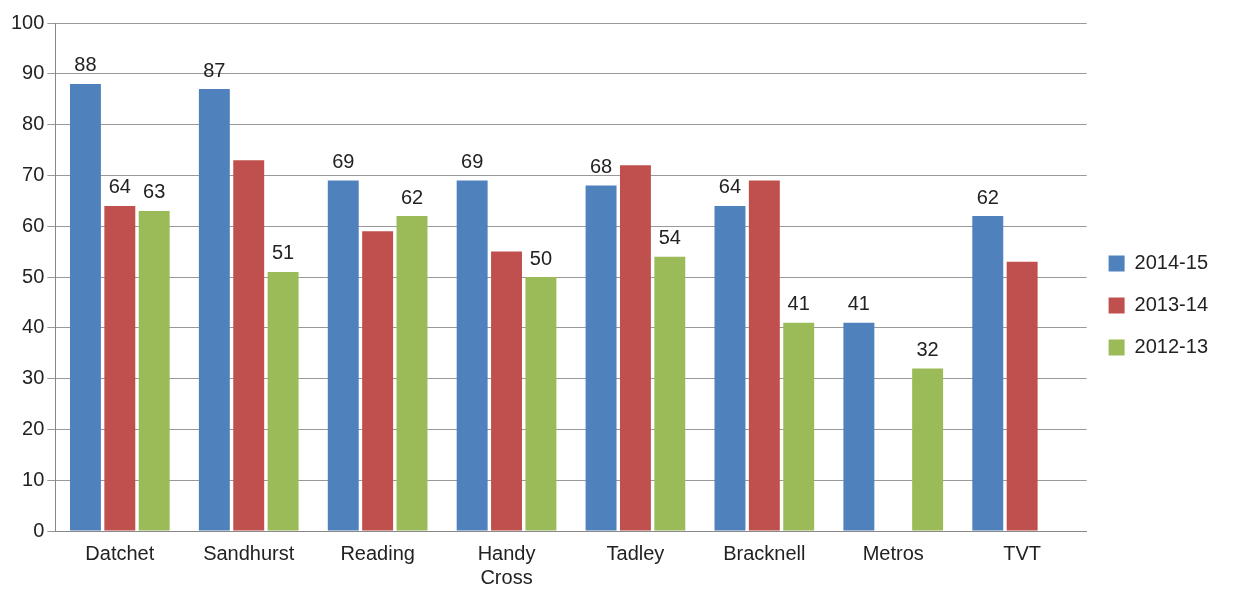 The height and width of the screenshot is (603, 1240). Describe the element at coordinates (927, 348) in the screenshot. I see `data-label: 32` at that location.